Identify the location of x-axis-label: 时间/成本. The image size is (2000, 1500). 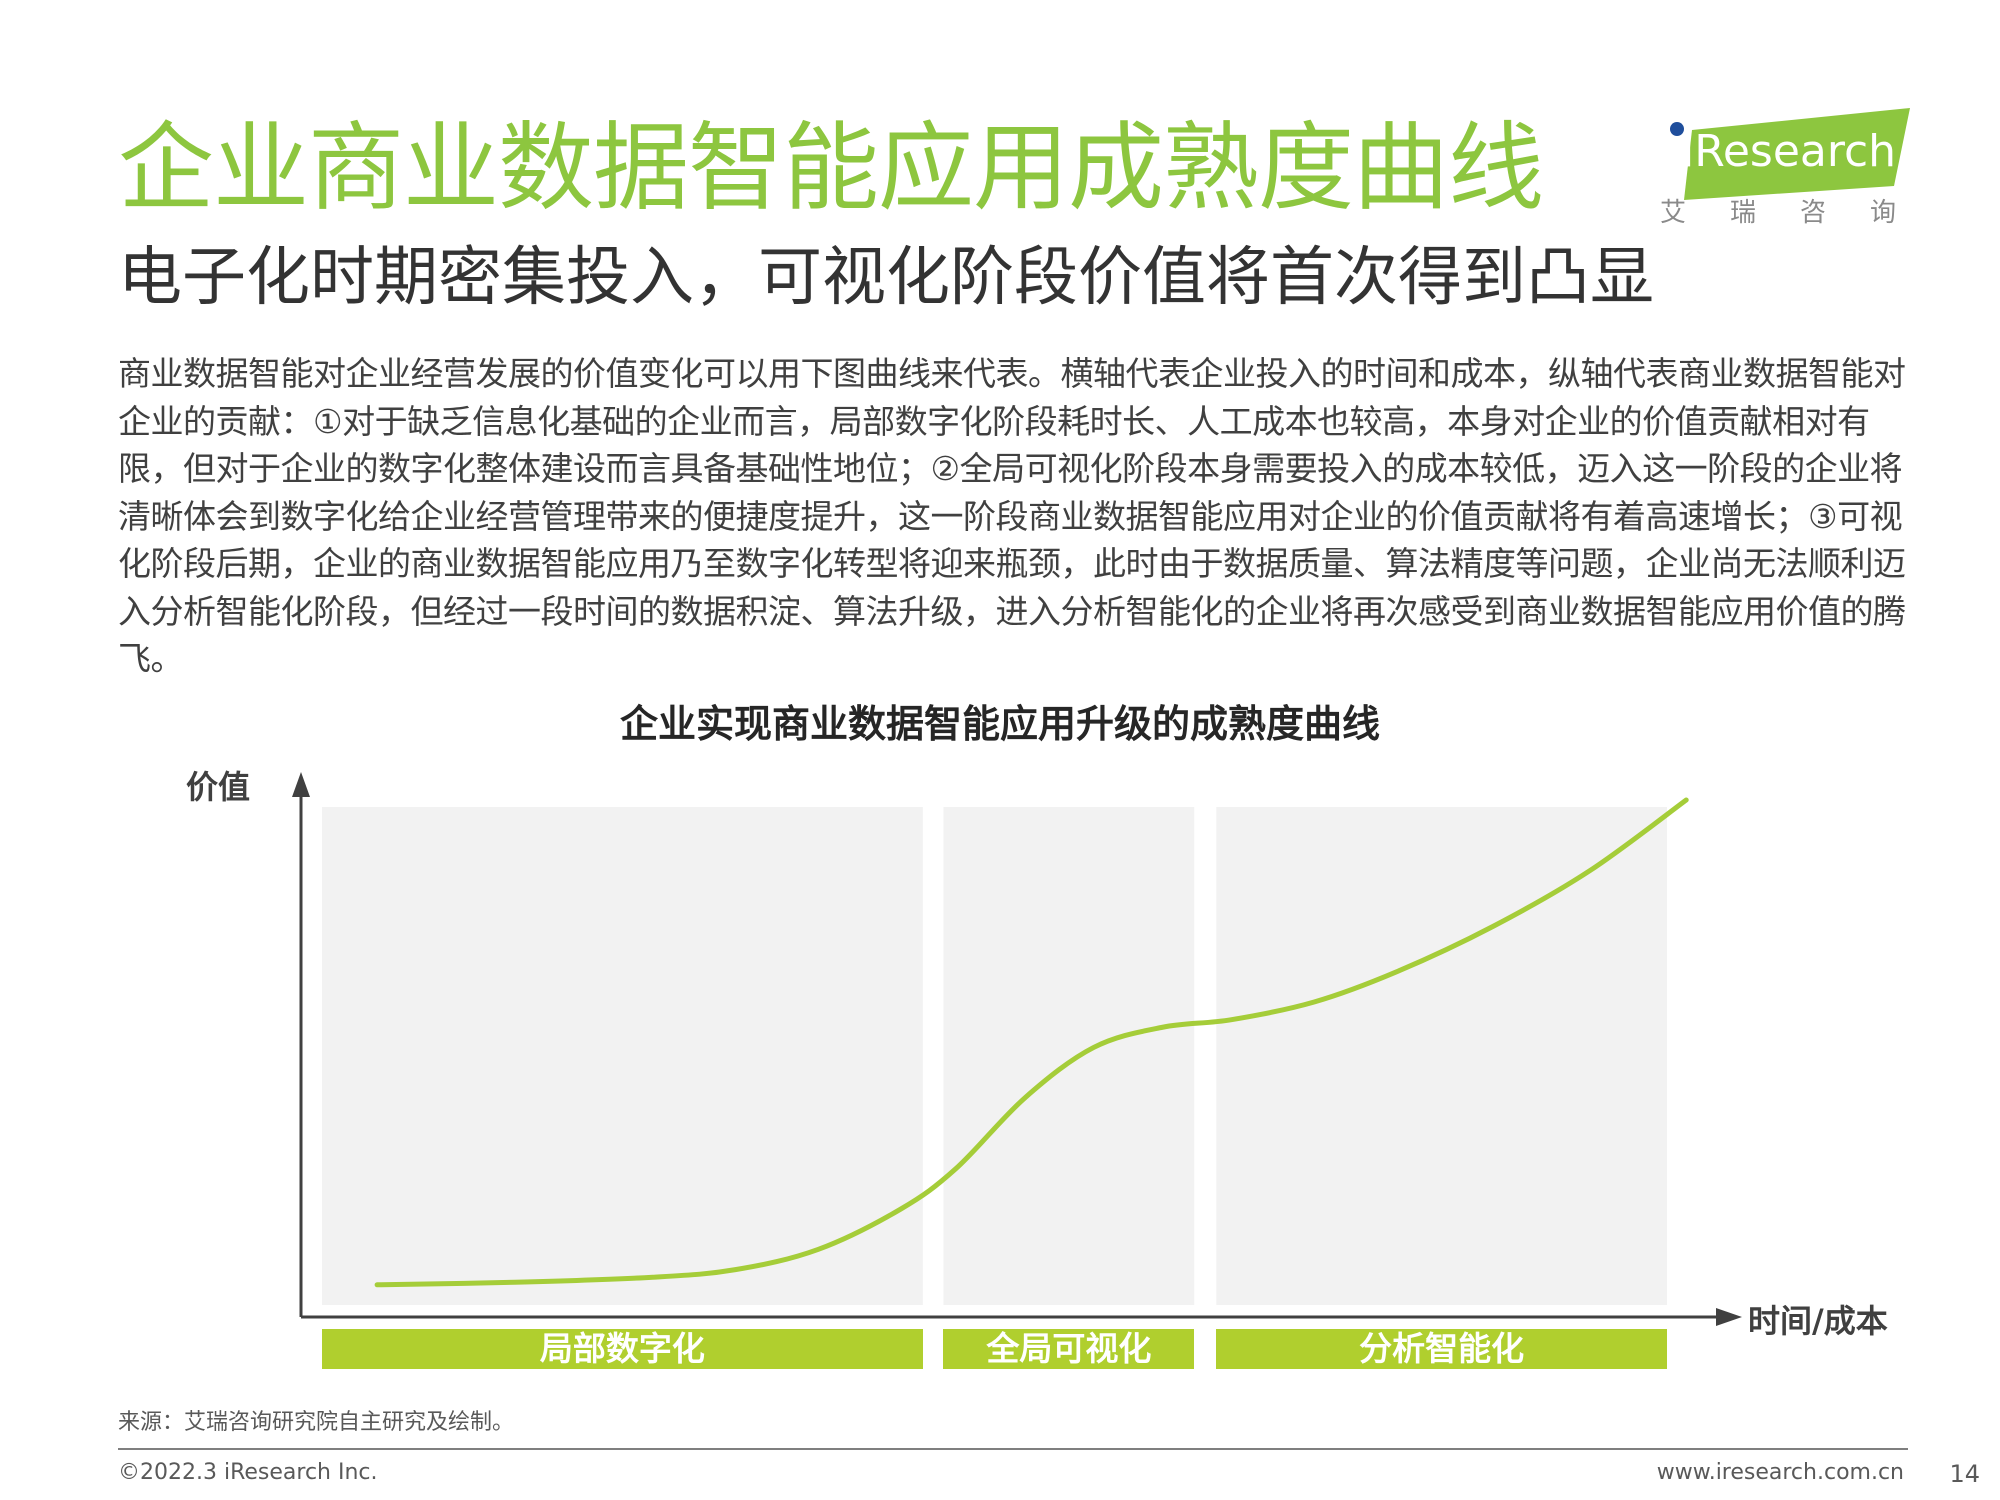
(1818, 1321).